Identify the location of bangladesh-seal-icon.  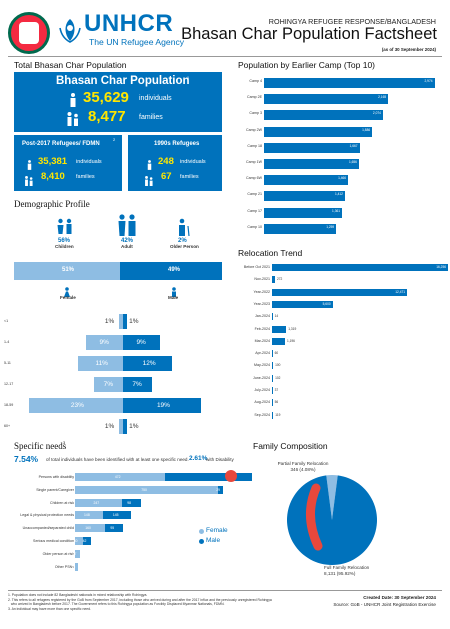
(29, 33).